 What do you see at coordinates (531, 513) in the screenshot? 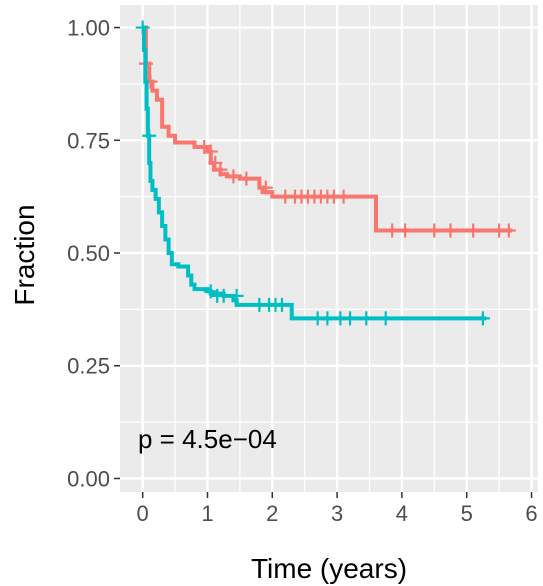
I see `x-tick-label: 6` at bounding box center [531, 513].